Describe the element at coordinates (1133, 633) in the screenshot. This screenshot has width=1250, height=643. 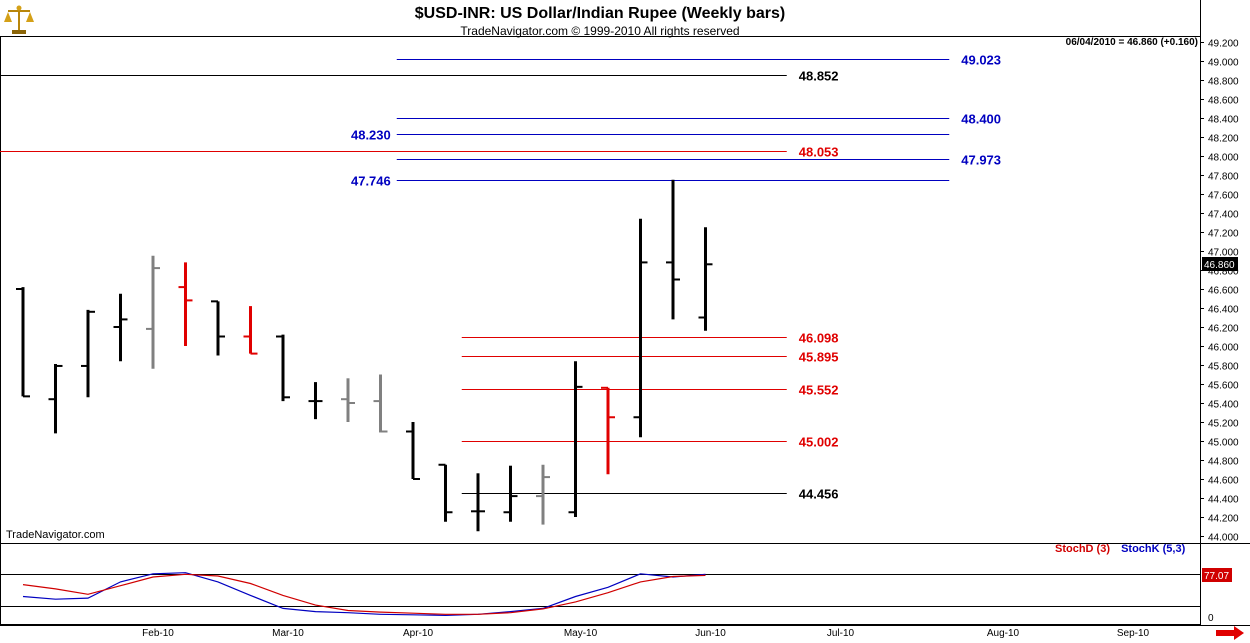
I see `x-tick-label: Sep-10` at that location.